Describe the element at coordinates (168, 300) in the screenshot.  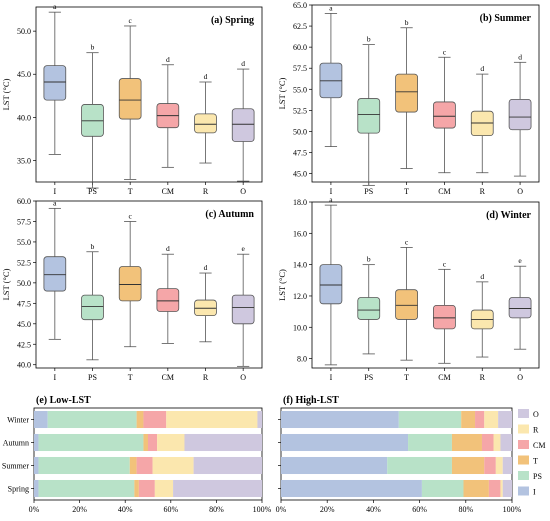
I see `box-CM` at that location.